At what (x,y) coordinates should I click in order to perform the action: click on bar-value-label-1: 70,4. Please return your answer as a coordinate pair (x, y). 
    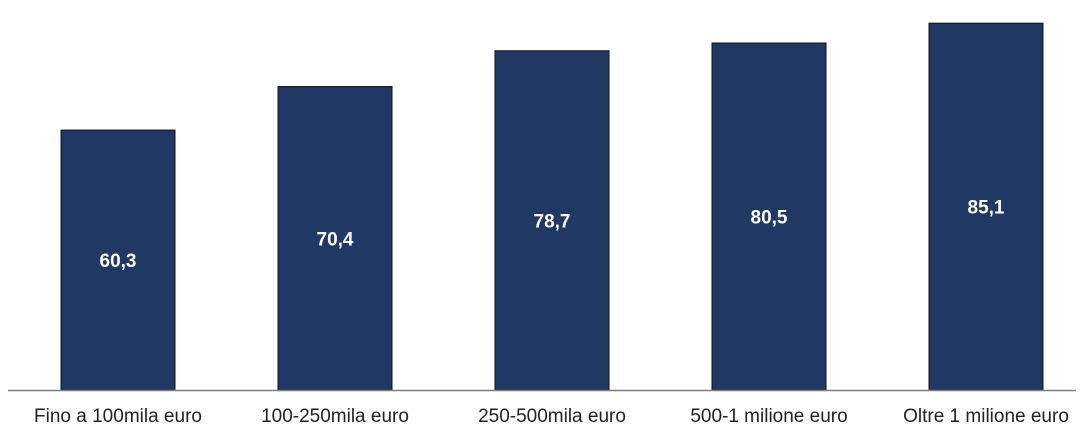
    Looking at the image, I should click on (335, 239).